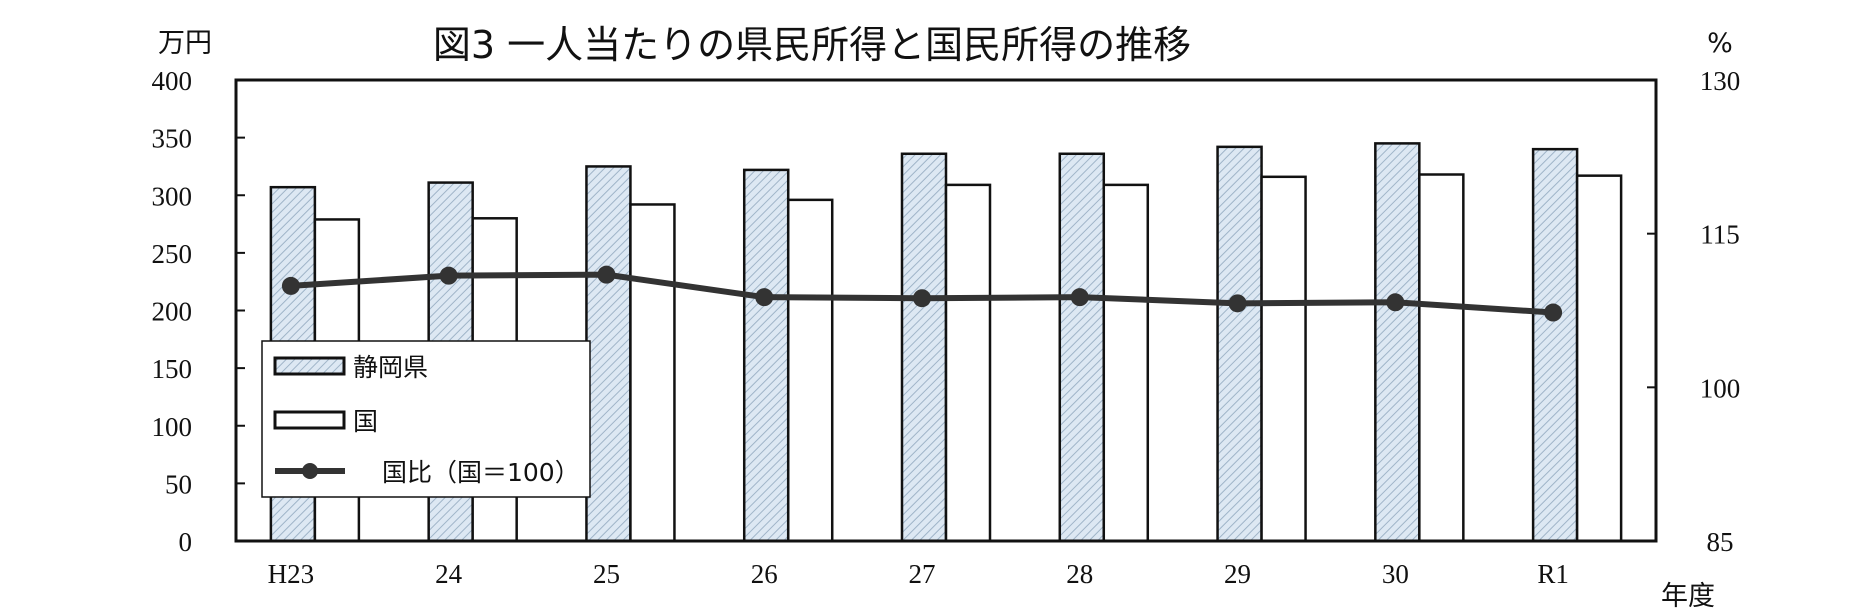 Image resolution: width=1876 pixels, height=613 pixels. I want to click on x-tick-label: 29, so click(1237, 574).